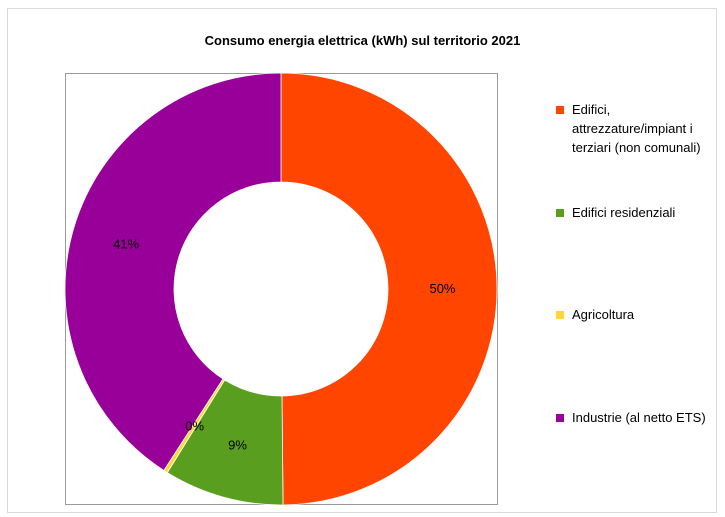 This screenshot has width=725, height=517. I want to click on legend-label: Agricoltura, so click(603, 314).